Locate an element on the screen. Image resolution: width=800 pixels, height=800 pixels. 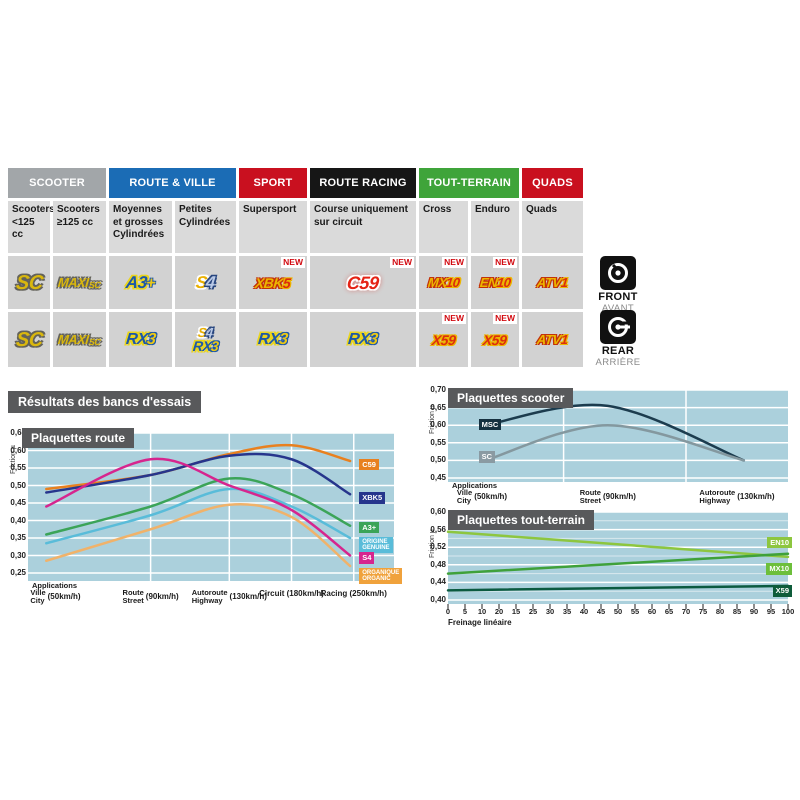
y-tick-label: 0,70 is located at coordinates (438, 389).